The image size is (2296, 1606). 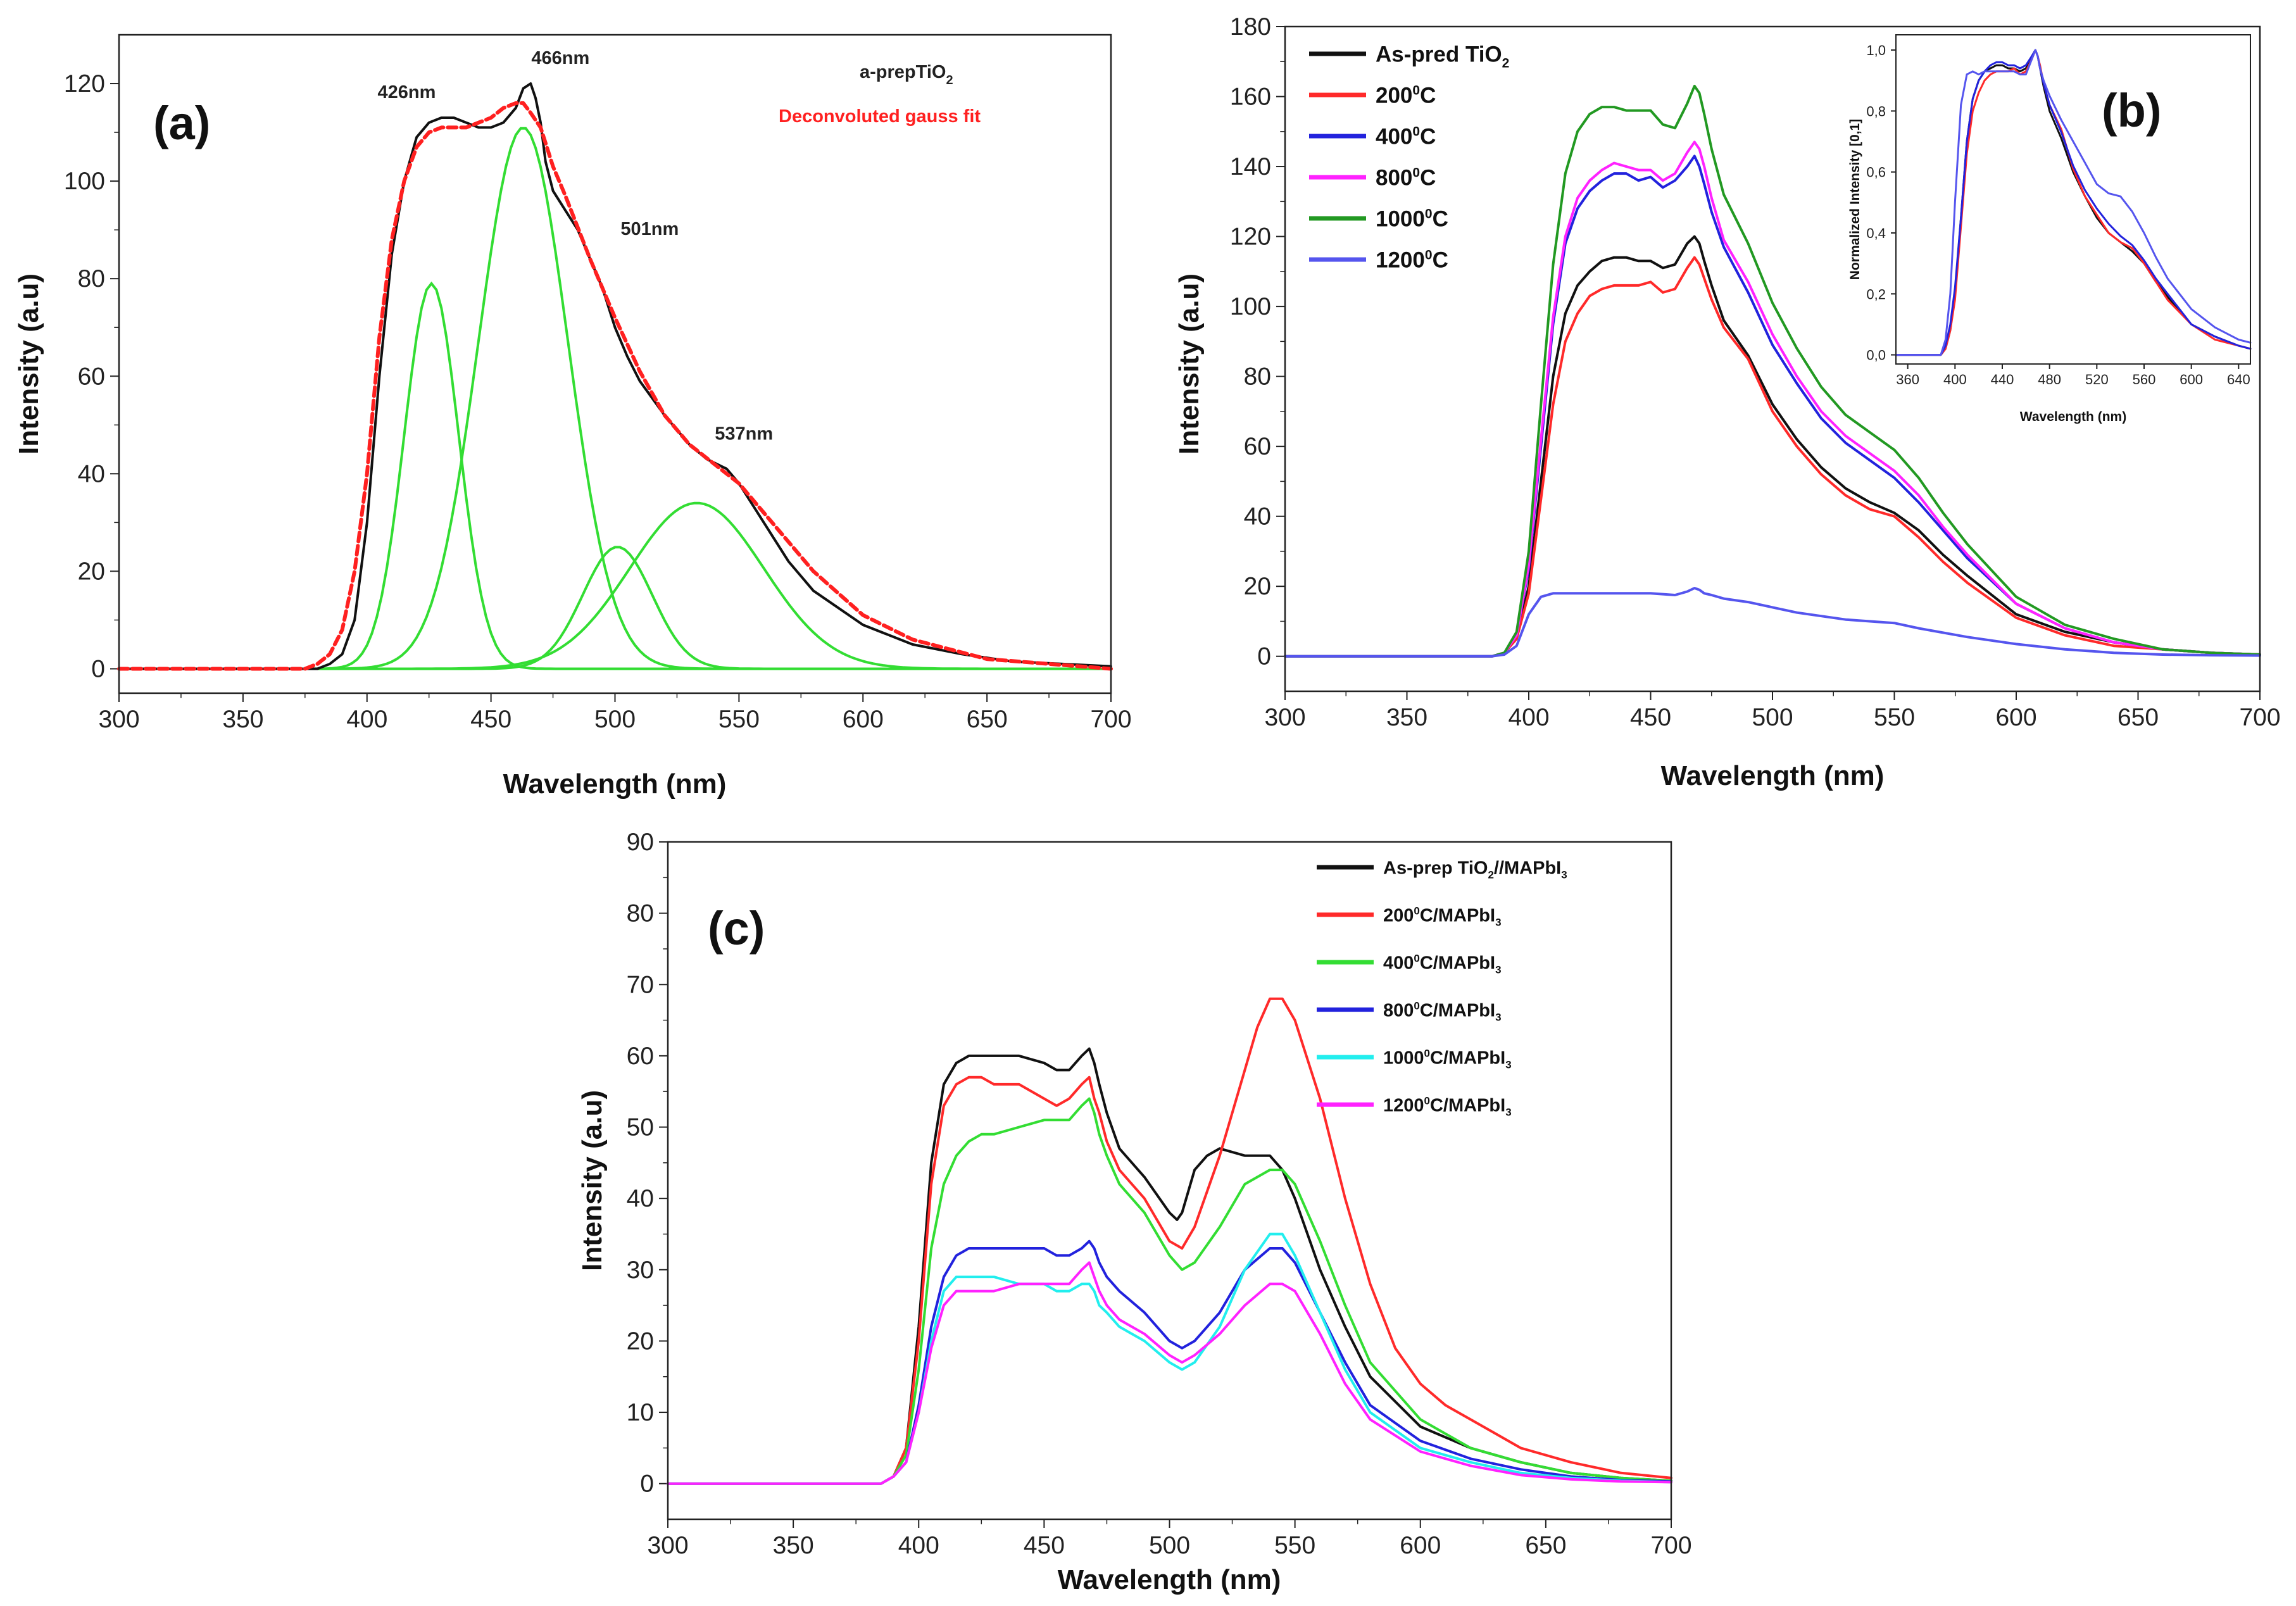 What do you see at coordinates (615, 784) in the screenshot?
I see `panel-a-xlabel: Wavelength (nm)` at bounding box center [615, 784].